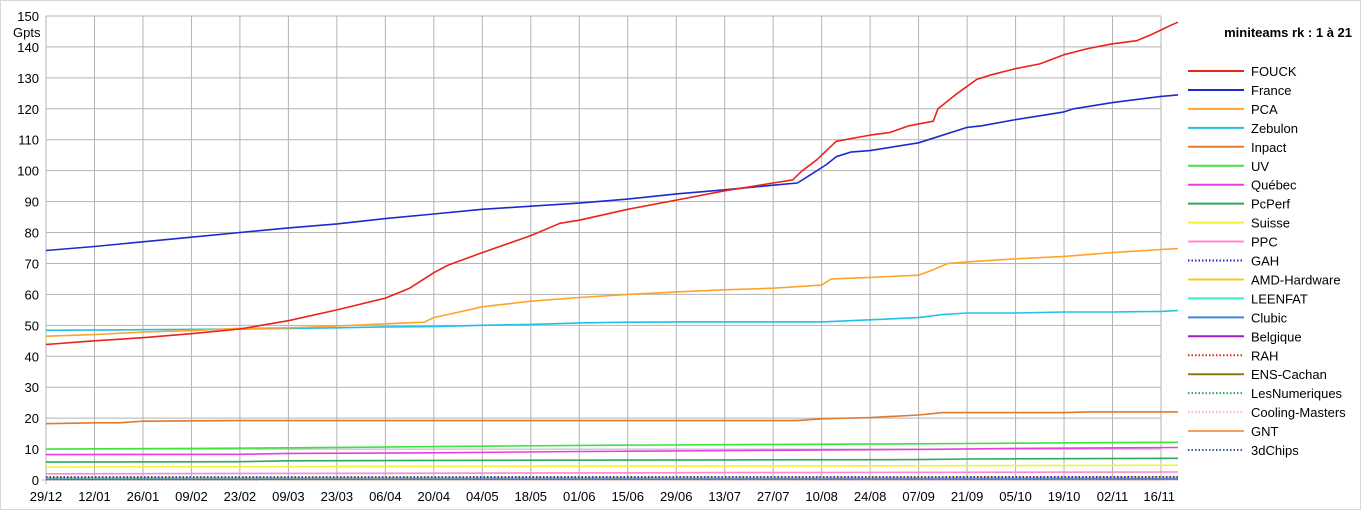 The height and width of the screenshot is (511, 1361). Describe the element at coordinates (32, 387) in the screenshot. I see `y-tick-label: 30` at that location.